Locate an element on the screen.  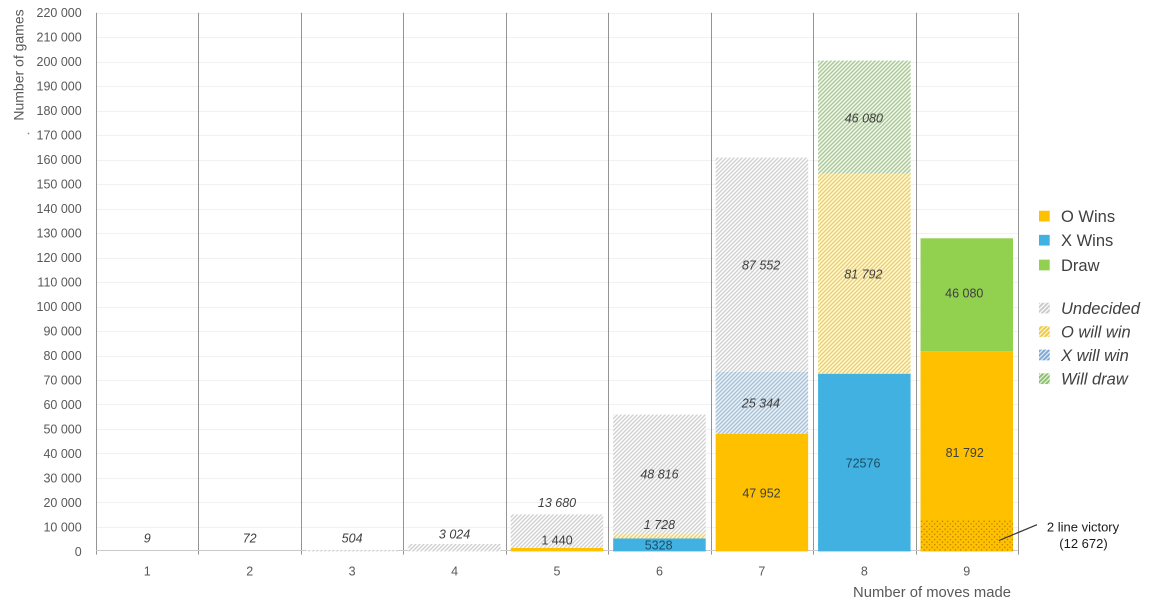
svg-text: (12 672) is located at coordinates (1083, 543).